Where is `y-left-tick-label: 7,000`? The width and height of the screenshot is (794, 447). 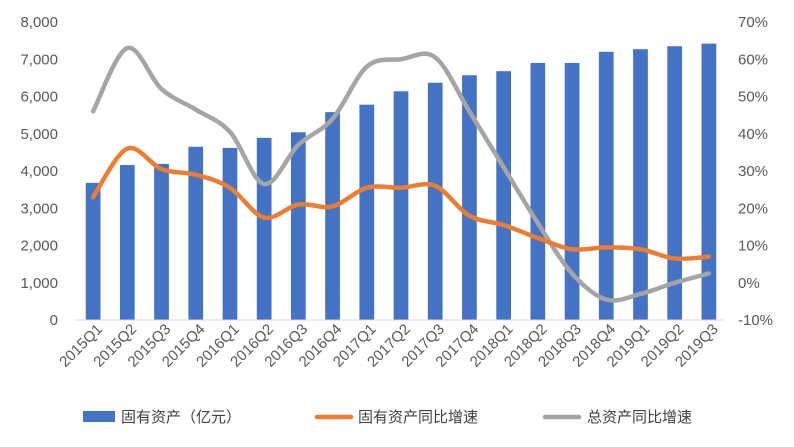
y-left-tick-label: 7,000 is located at coordinates (39, 59).